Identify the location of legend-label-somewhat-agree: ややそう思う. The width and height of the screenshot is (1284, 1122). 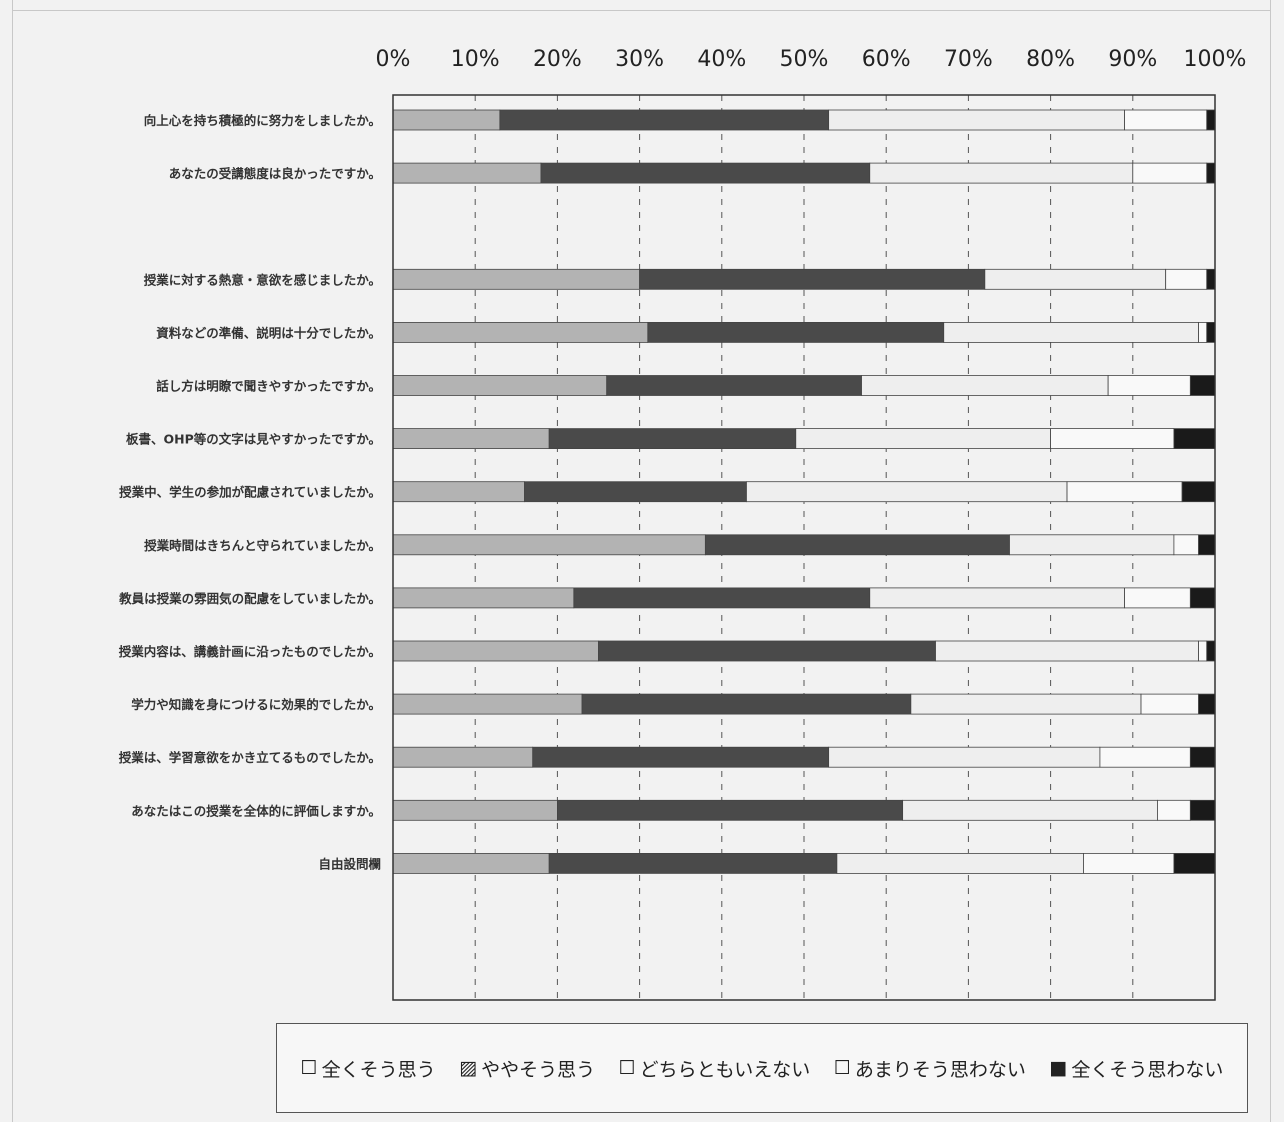
(538, 1069).